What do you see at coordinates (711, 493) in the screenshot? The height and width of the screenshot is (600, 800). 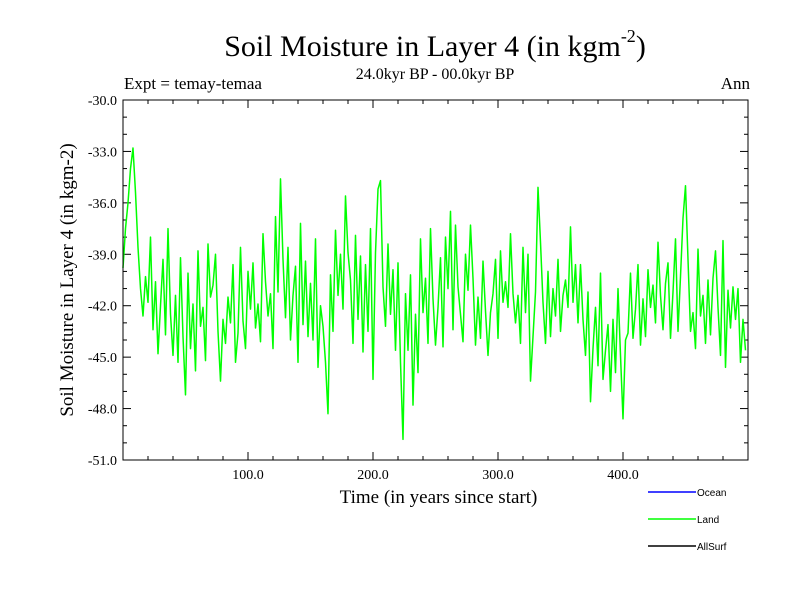 I see `legend-label-ocean: Ocean` at bounding box center [711, 493].